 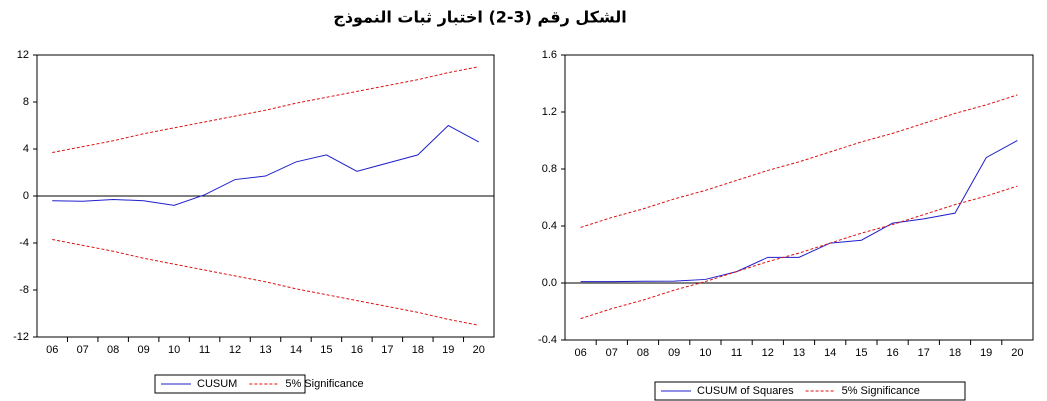 I want to click on y-tick-label: -0.4, so click(x=547, y=340).